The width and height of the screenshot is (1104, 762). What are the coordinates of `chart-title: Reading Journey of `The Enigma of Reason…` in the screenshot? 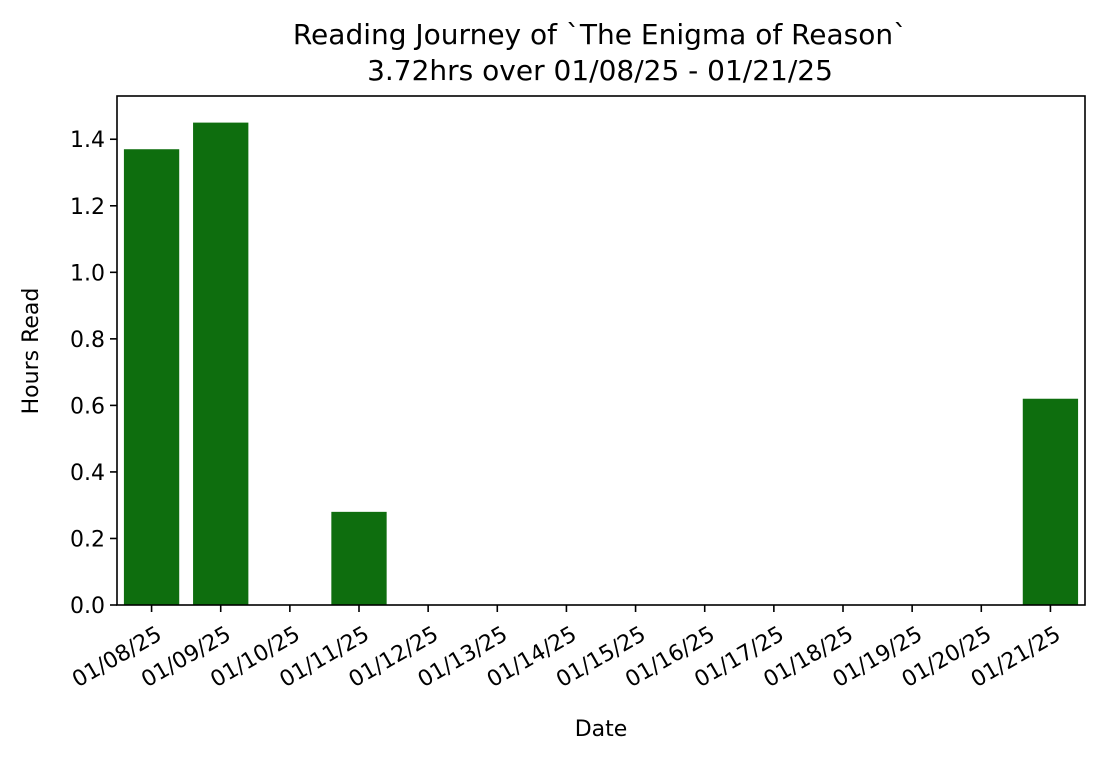 It's located at (600, 34).